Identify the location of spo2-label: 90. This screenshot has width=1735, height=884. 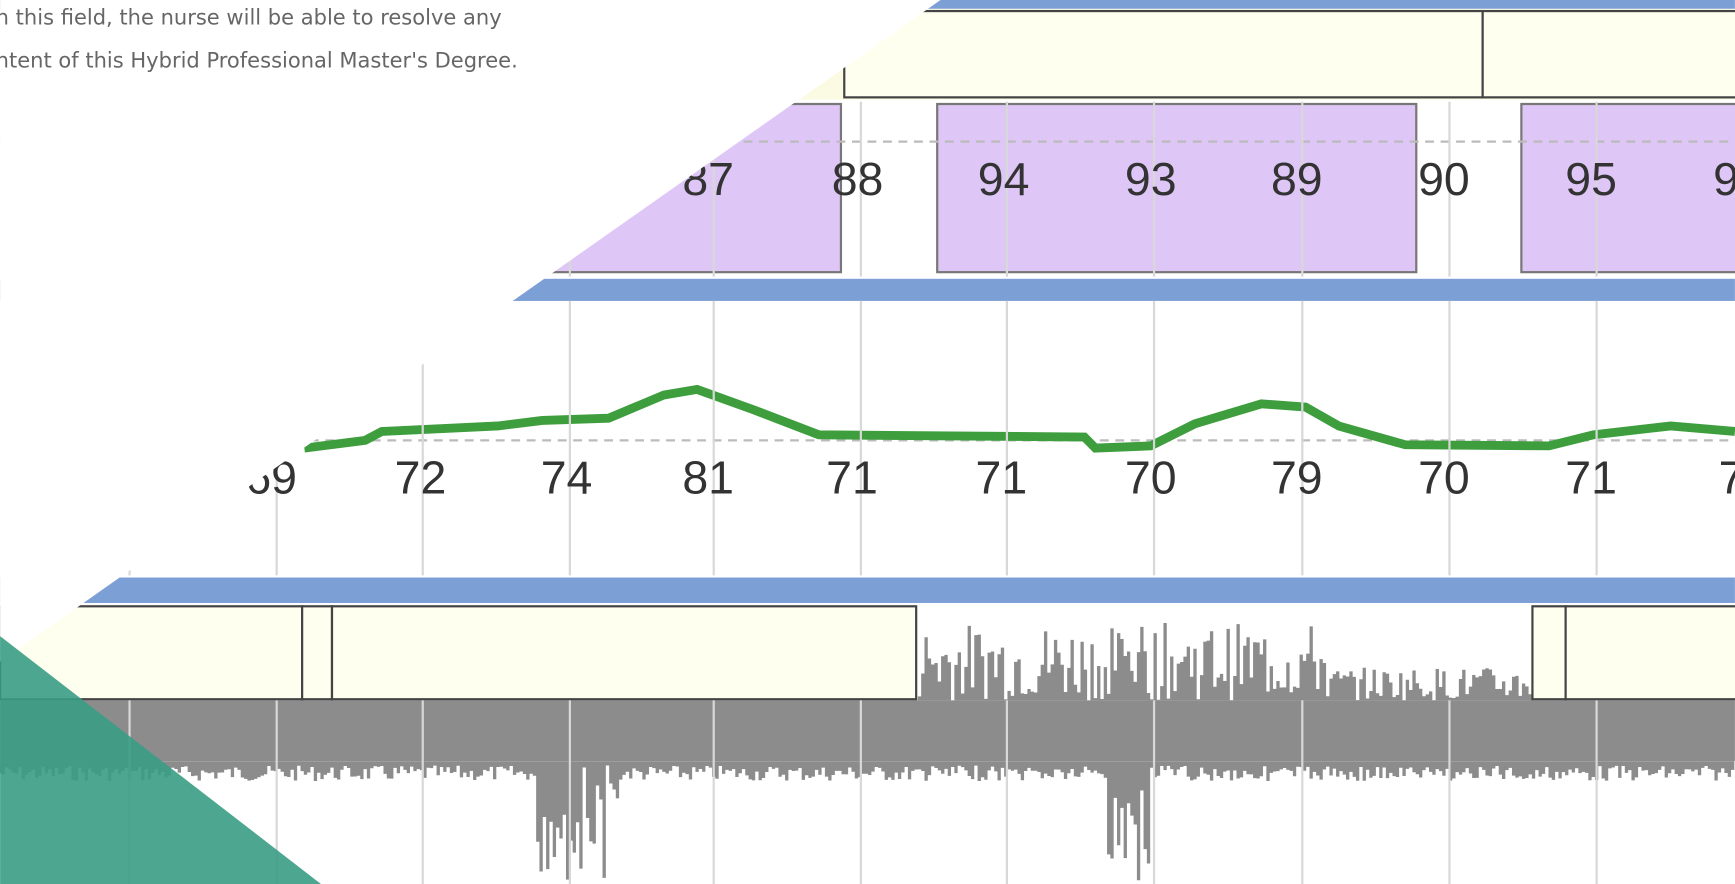
(1444, 179).